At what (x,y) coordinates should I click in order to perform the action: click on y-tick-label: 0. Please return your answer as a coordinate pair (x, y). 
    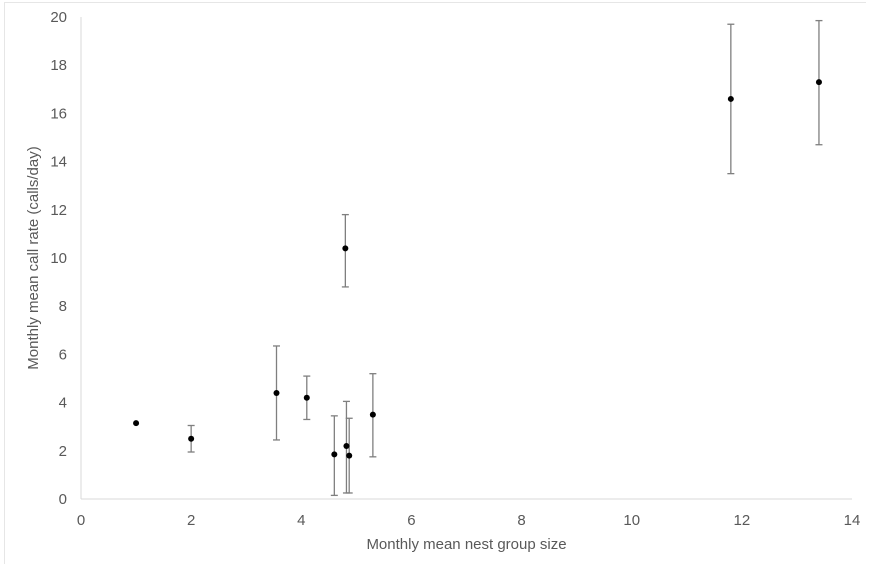
    Looking at the image, I should click on (63, 499).